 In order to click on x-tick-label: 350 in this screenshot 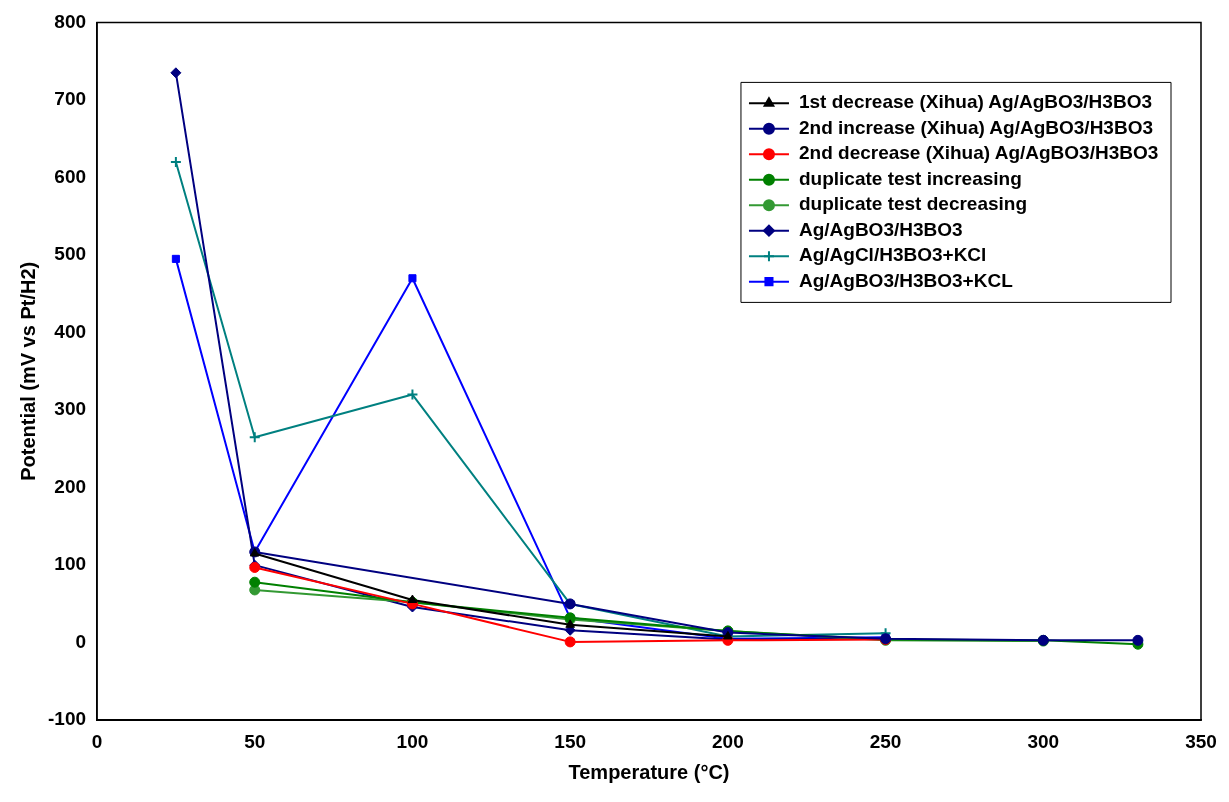, I will do `click(1201, 741)`.